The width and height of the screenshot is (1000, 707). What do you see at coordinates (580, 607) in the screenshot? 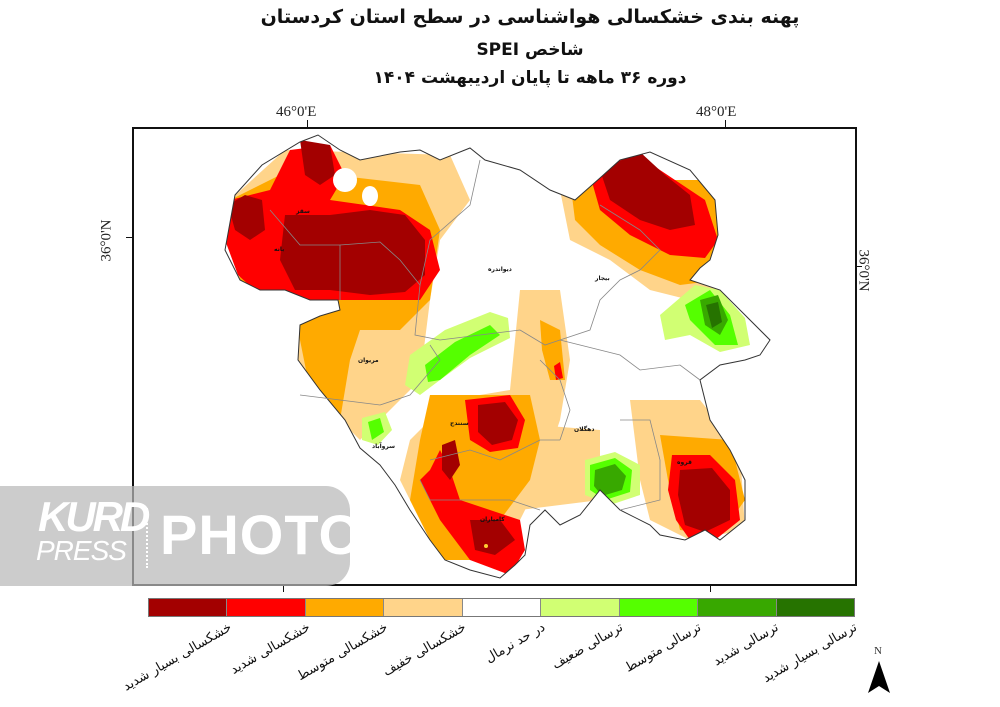
I see `legend-swatch-weak-wet` at bounding box center [580, 607].